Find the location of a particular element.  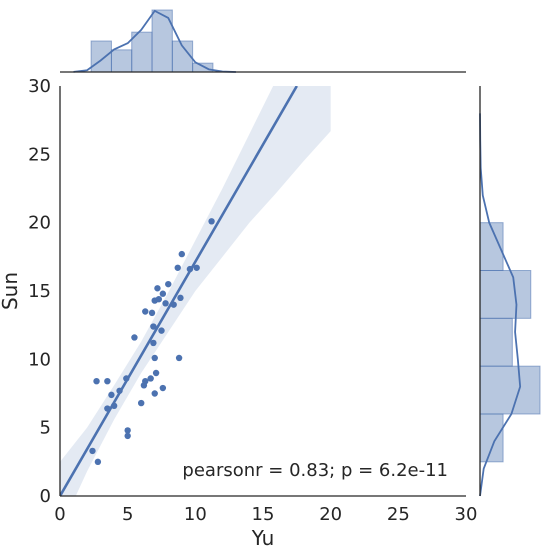

x-tick-labels: 0 5 10 15 20 25 30 is located at coordinates (265, 514).